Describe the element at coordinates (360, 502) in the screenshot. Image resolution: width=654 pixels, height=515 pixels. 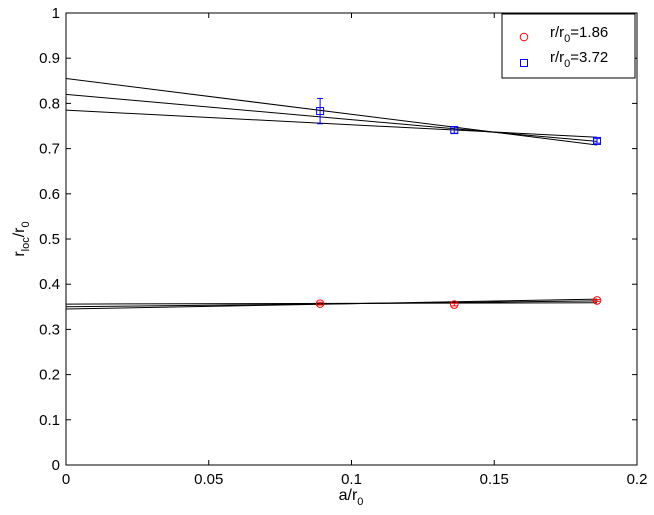
I see `x-axis-label-sub: 0` at that location.